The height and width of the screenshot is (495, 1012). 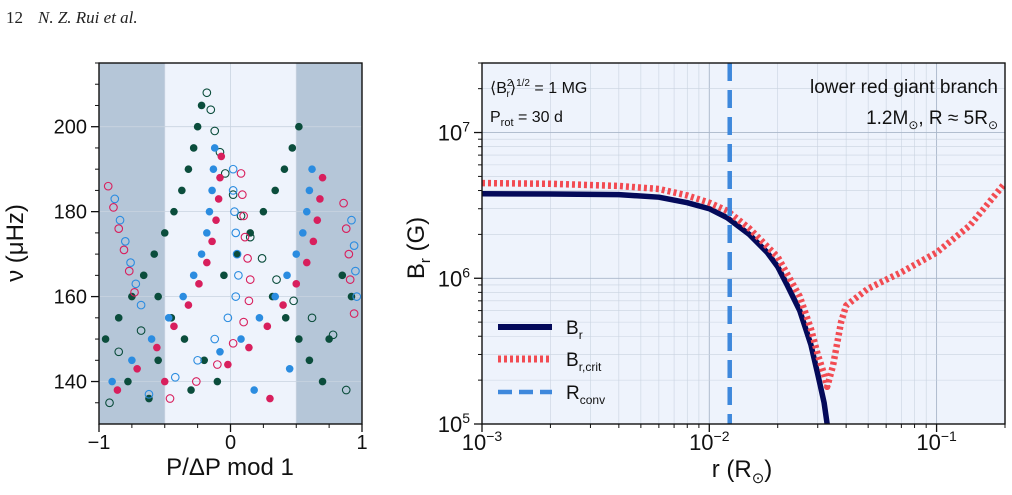 I want to click on left-ytick-label-0: 140, so click(x=70, y=383).